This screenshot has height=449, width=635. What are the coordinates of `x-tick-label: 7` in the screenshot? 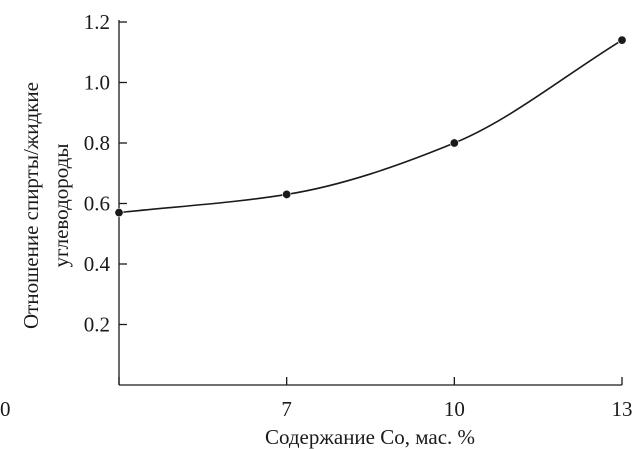 It's located at (286, 409).